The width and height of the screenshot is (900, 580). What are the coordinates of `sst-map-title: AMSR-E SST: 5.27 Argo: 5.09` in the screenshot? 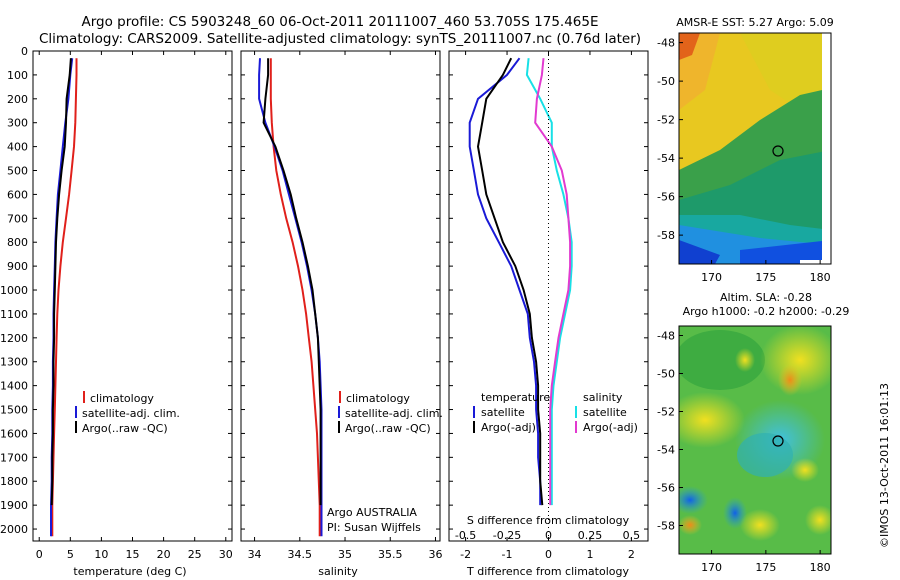 It's located at (755, 22).